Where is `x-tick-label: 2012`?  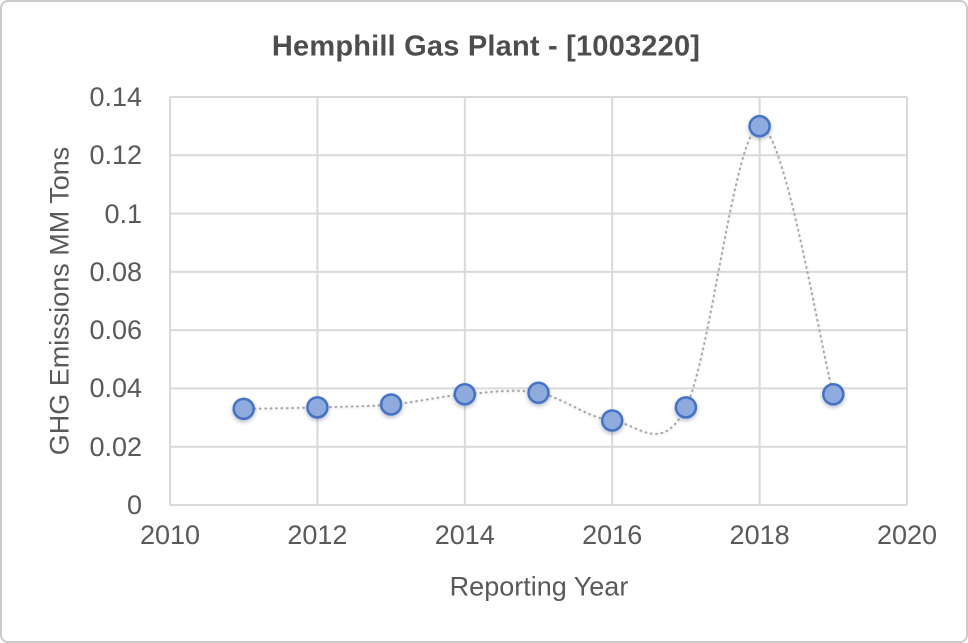
x-tick-label: 2012 is located at coordinates (317, 535).